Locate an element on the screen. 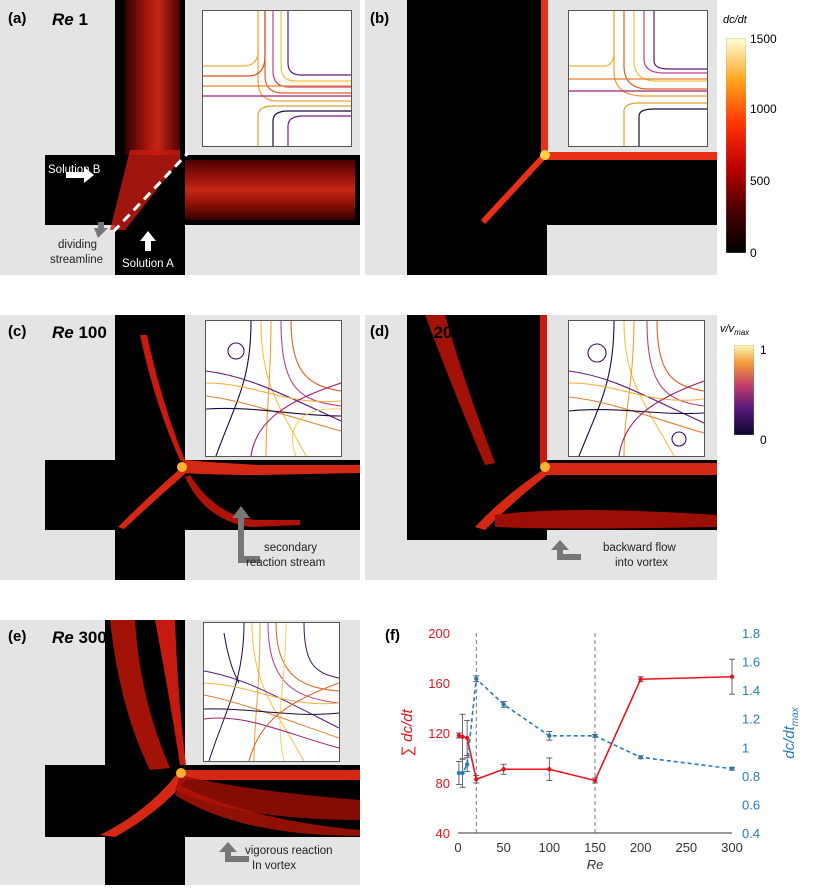 Image resolution: width=830 pixels, height=893 pixels. panel-e-title: Re 300 is located at coordinates (79, 637).